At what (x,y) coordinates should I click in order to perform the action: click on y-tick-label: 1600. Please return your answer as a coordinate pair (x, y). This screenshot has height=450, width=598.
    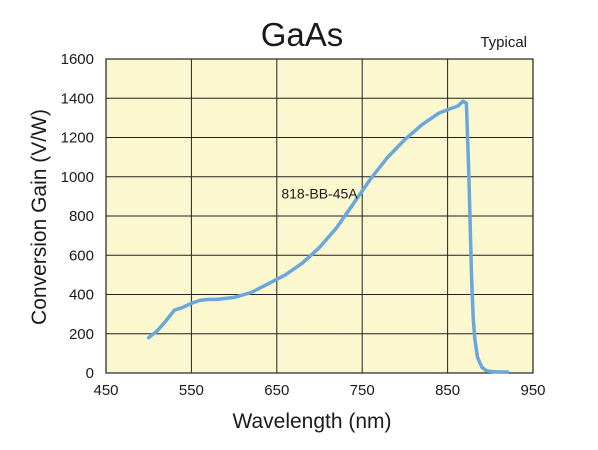
    Looking at the image, I should click on (77, 59).